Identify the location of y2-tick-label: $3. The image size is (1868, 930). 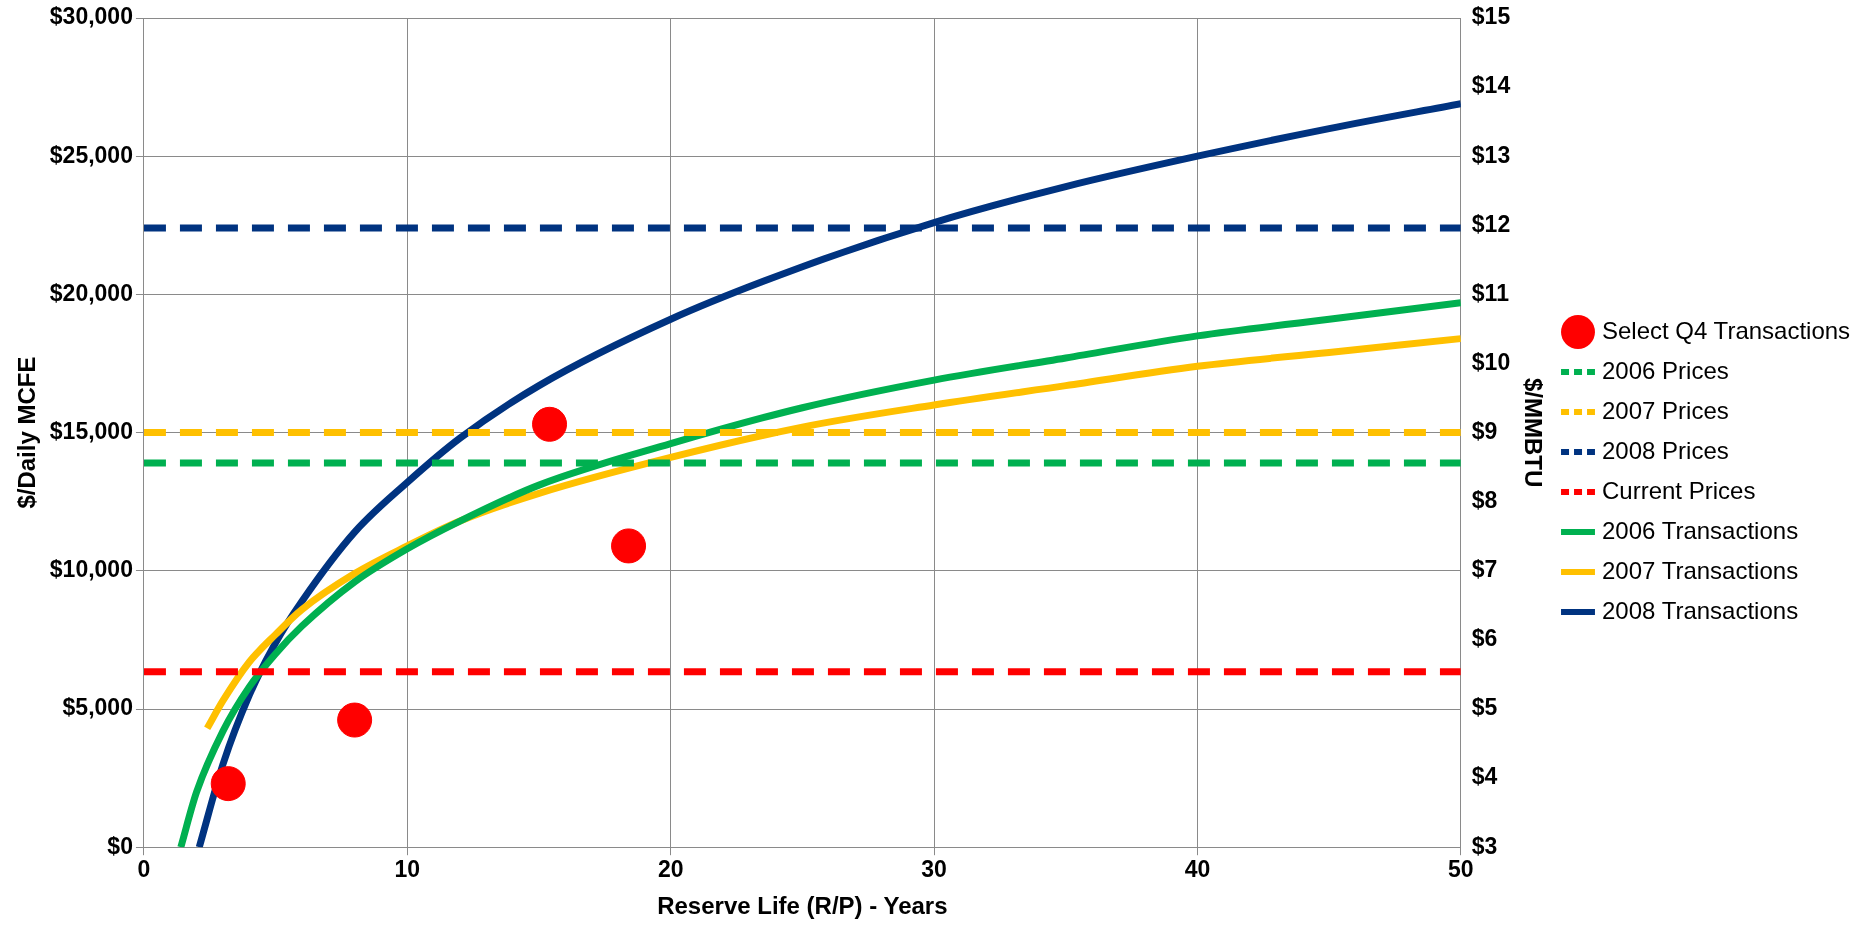
(1484, 845).